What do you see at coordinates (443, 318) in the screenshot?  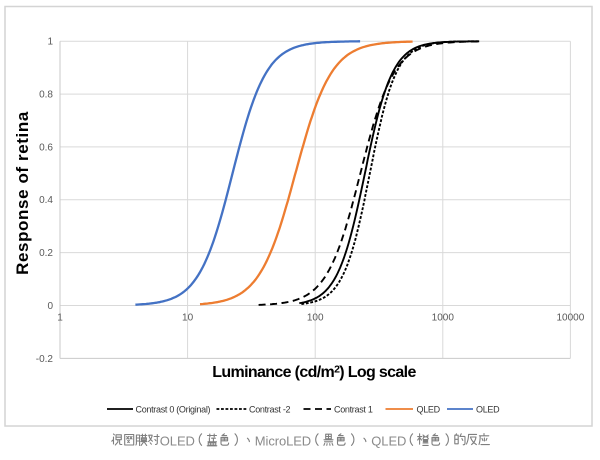 I see `svg-text: 1000` at bounding box center [443, 318].